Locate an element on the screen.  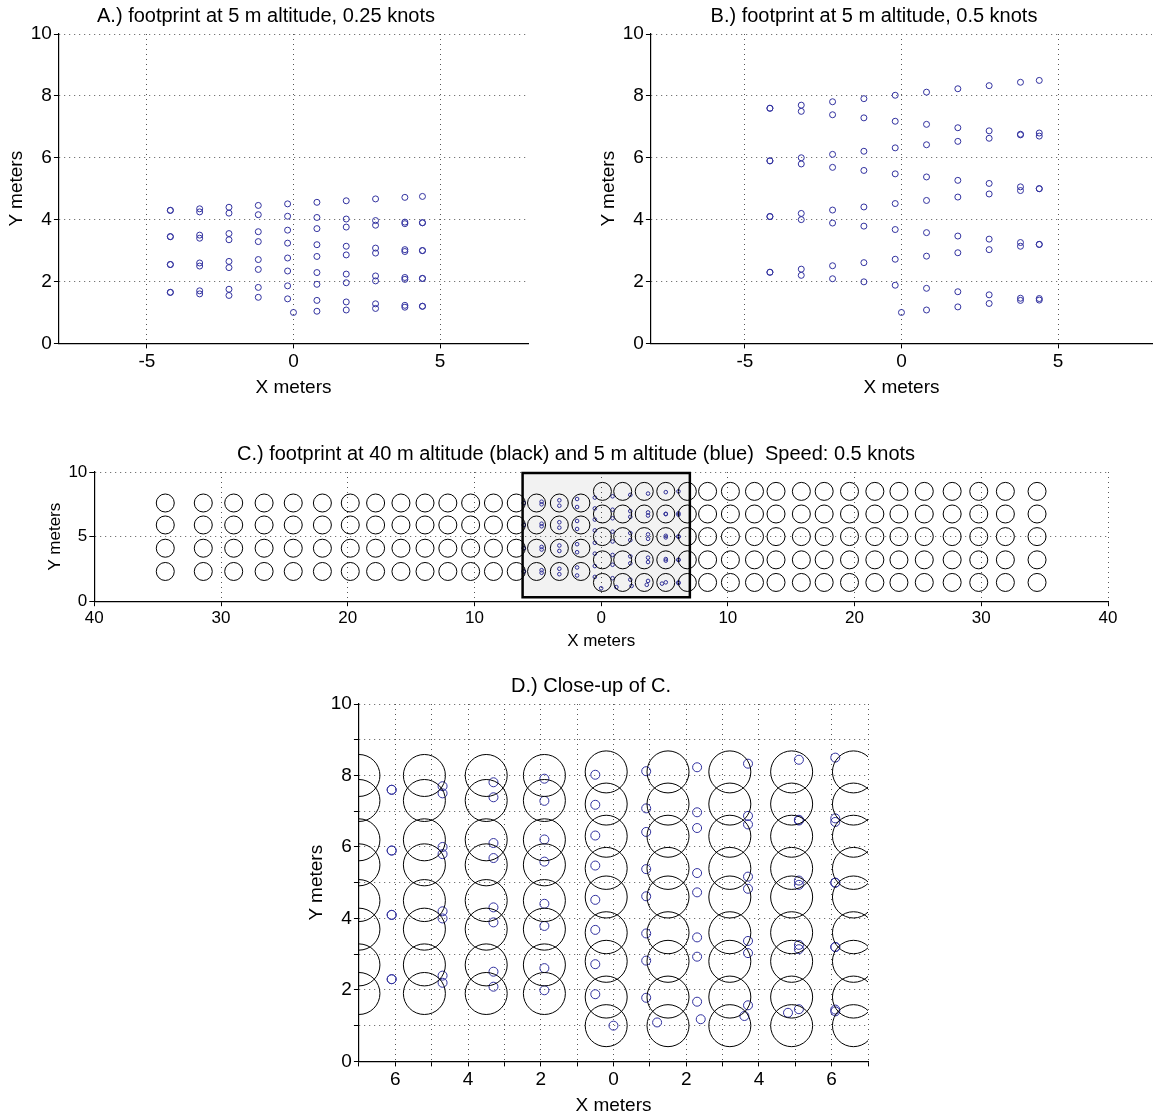
chart-title: A.) footprint at 5 m altitude, 0.25 knots is located at coordinates (266, 14).